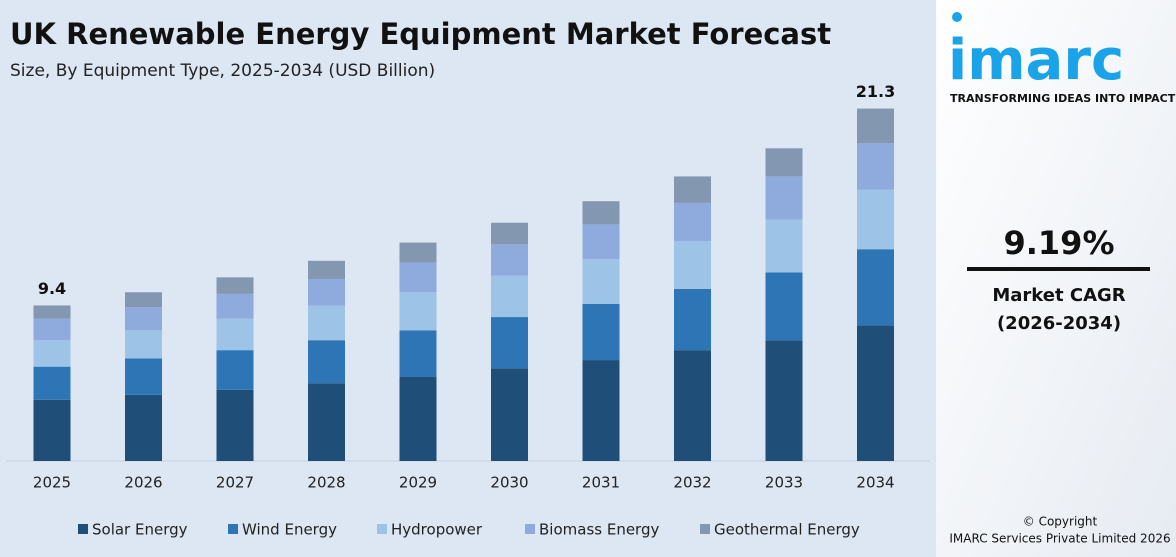 Image resolution: width=1176 pixels, height=557 pixels. I want to click on tagline: TRANSFORMING IDEAS INTO IMPACT, so click(1063, 98).